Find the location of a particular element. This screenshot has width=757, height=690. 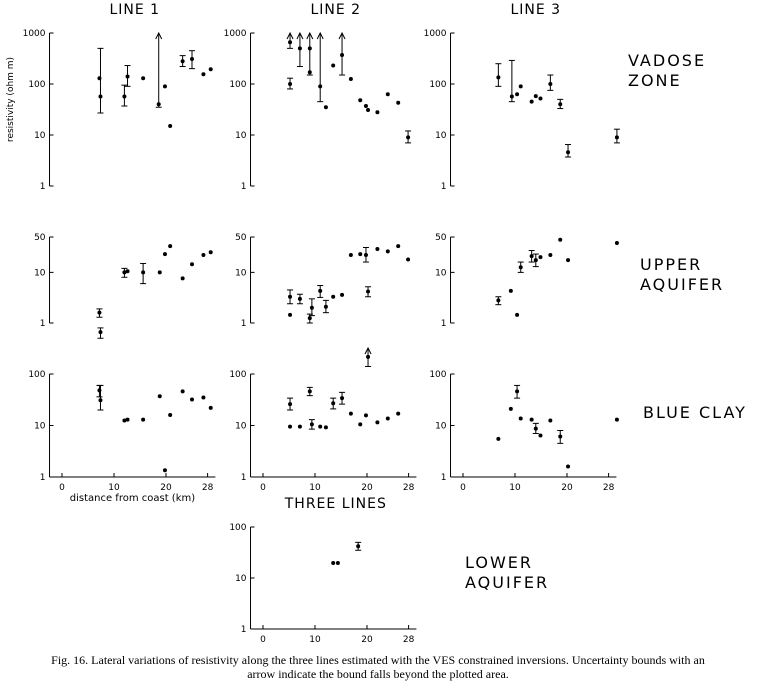

zone-label: UPPER is located at coordinates (671, 264).